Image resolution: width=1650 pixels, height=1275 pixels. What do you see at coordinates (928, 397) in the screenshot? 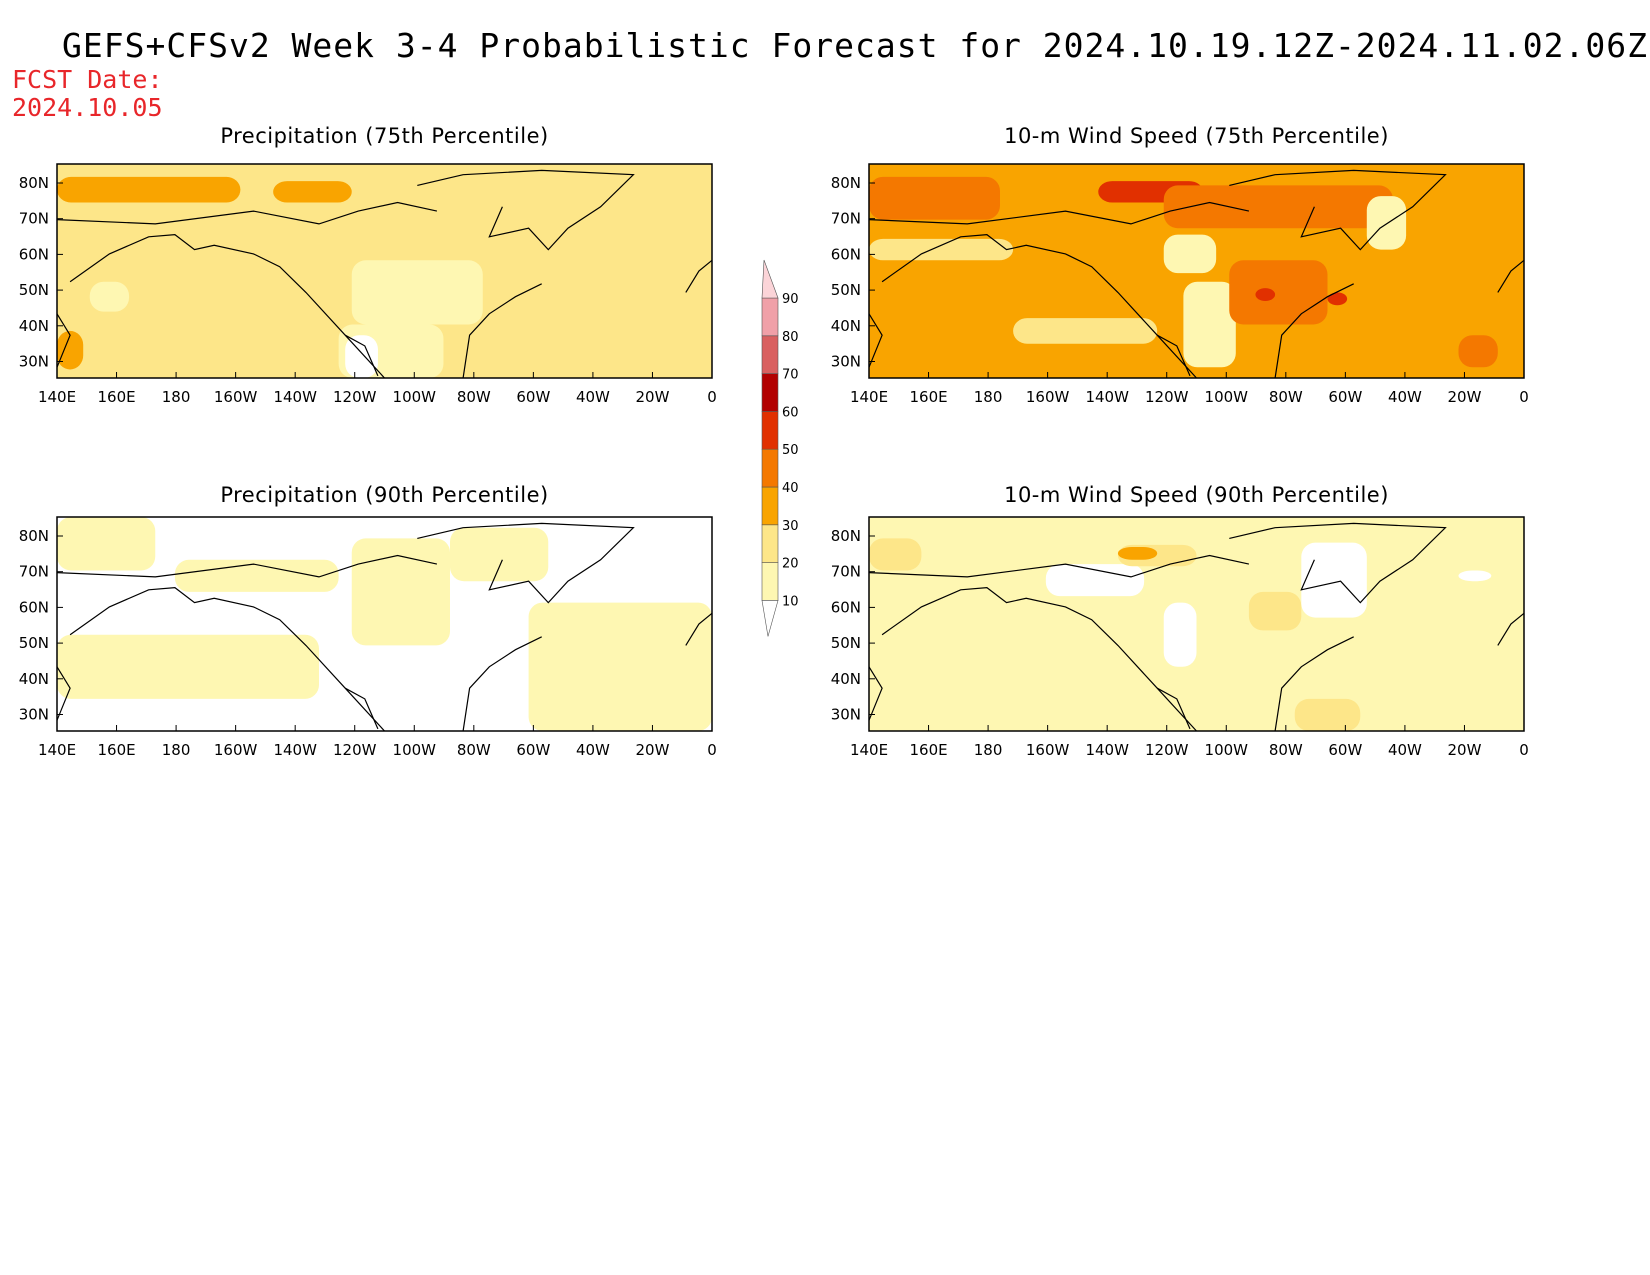
I see `lon-label: 160E` at bounding box center [928, 397].